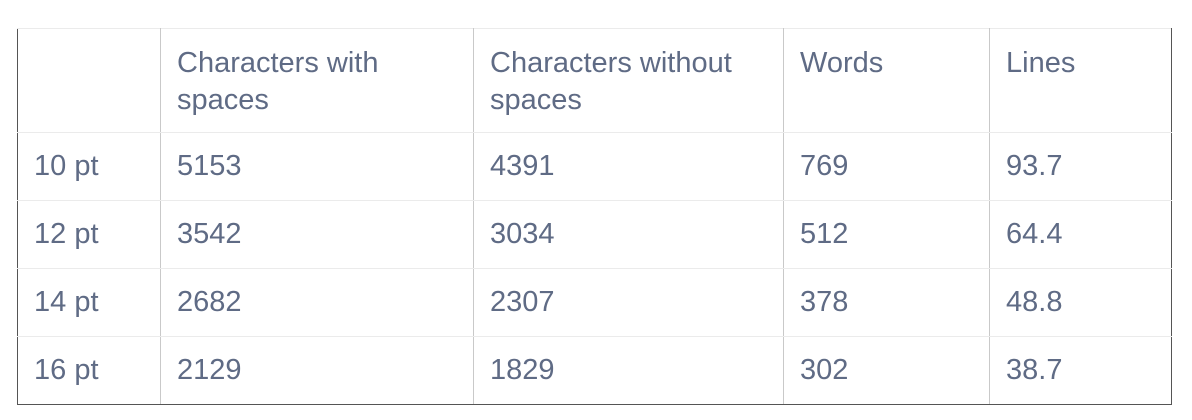 The height and width of the screenshot is (420, 1192). I want to click on header-cell-words: Words, so click(886, 80).